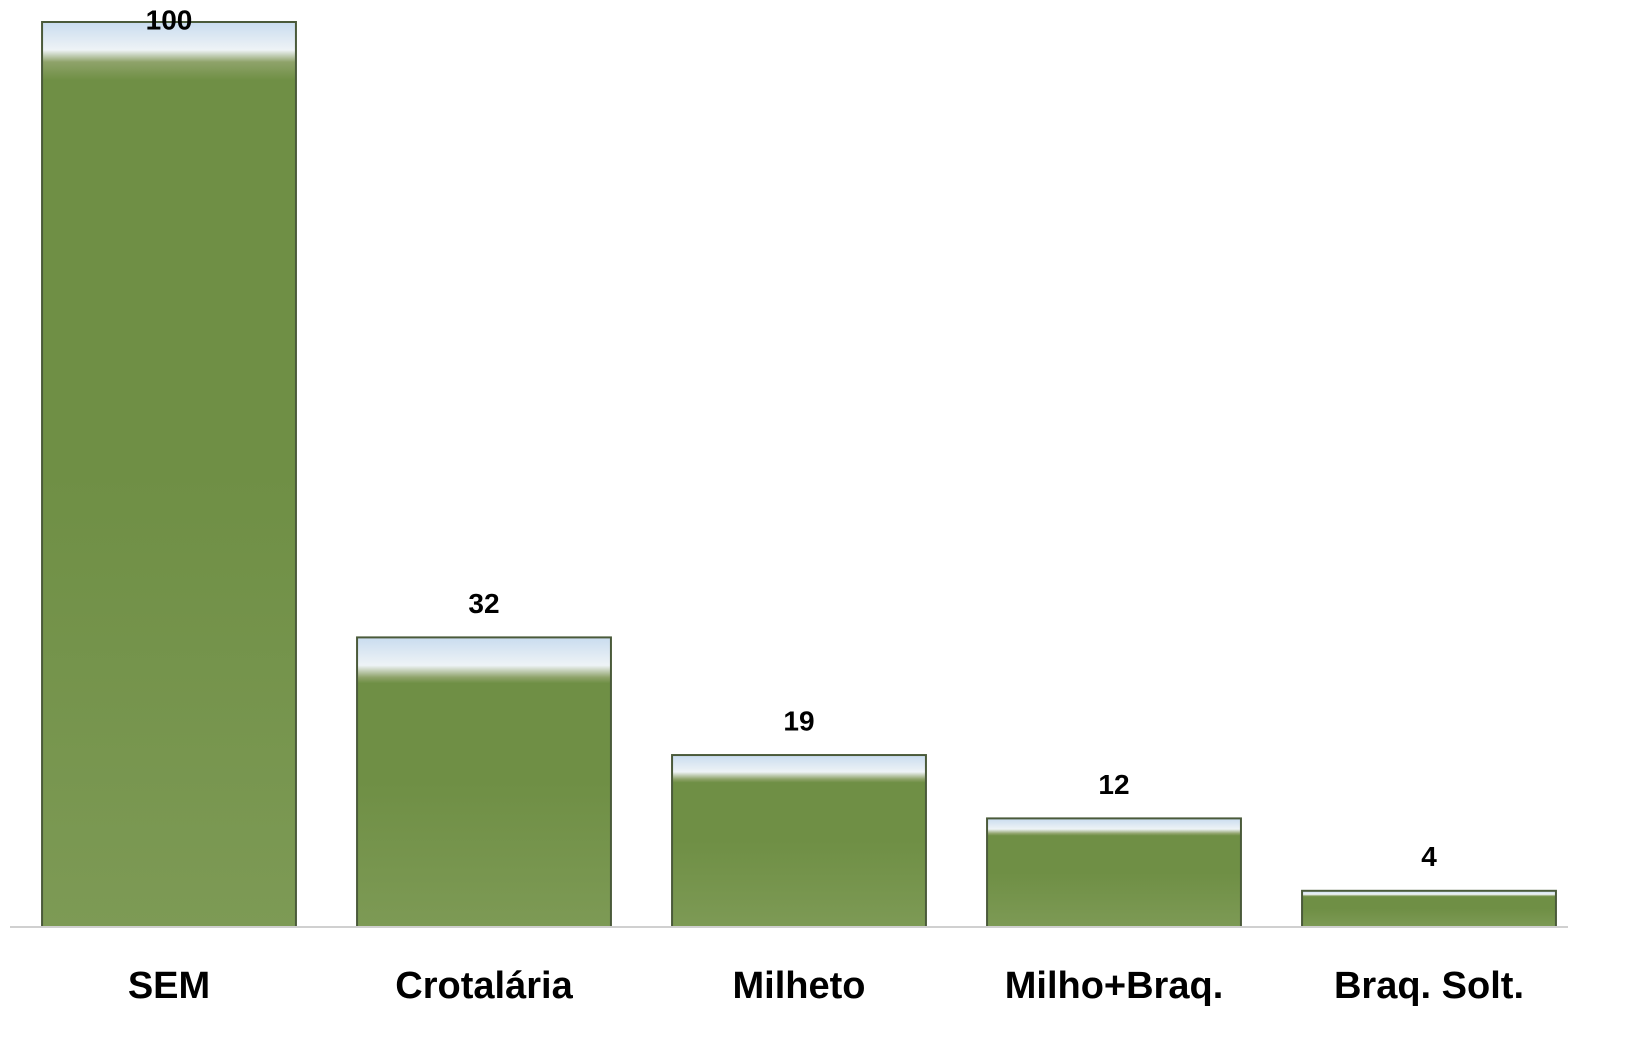 Image resolution: width=1628 pixels, height=1050 pixels. Describe the element at coordinates (798, 720) in the screenshot. I see `value-label: 19` at that location.